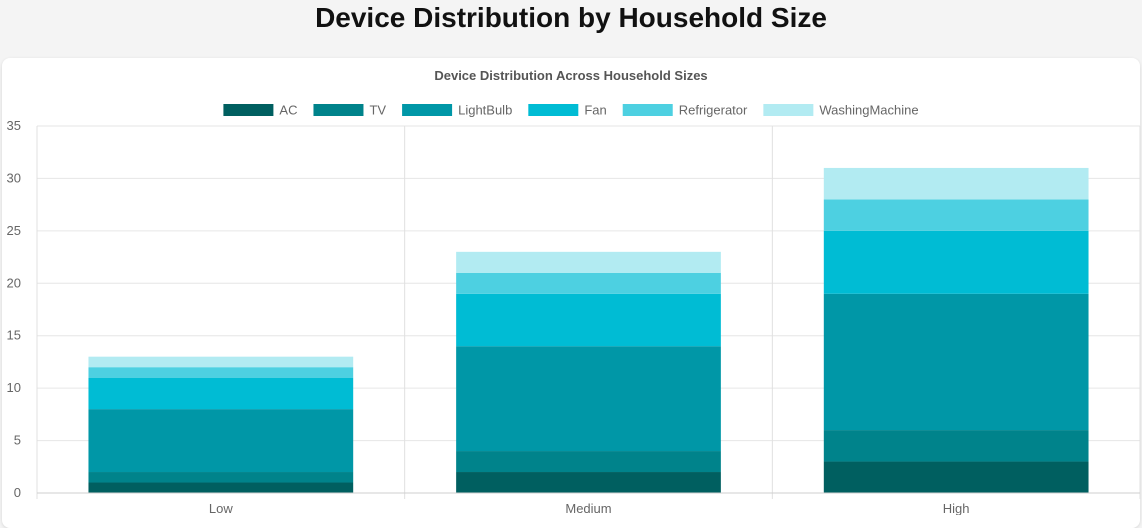 Image resolution: width=1142 pixels, height=528 pixels. Describe the element at coordinates (956, 446) in the screenshot. I see `bar-segment-tv-high` at that location.